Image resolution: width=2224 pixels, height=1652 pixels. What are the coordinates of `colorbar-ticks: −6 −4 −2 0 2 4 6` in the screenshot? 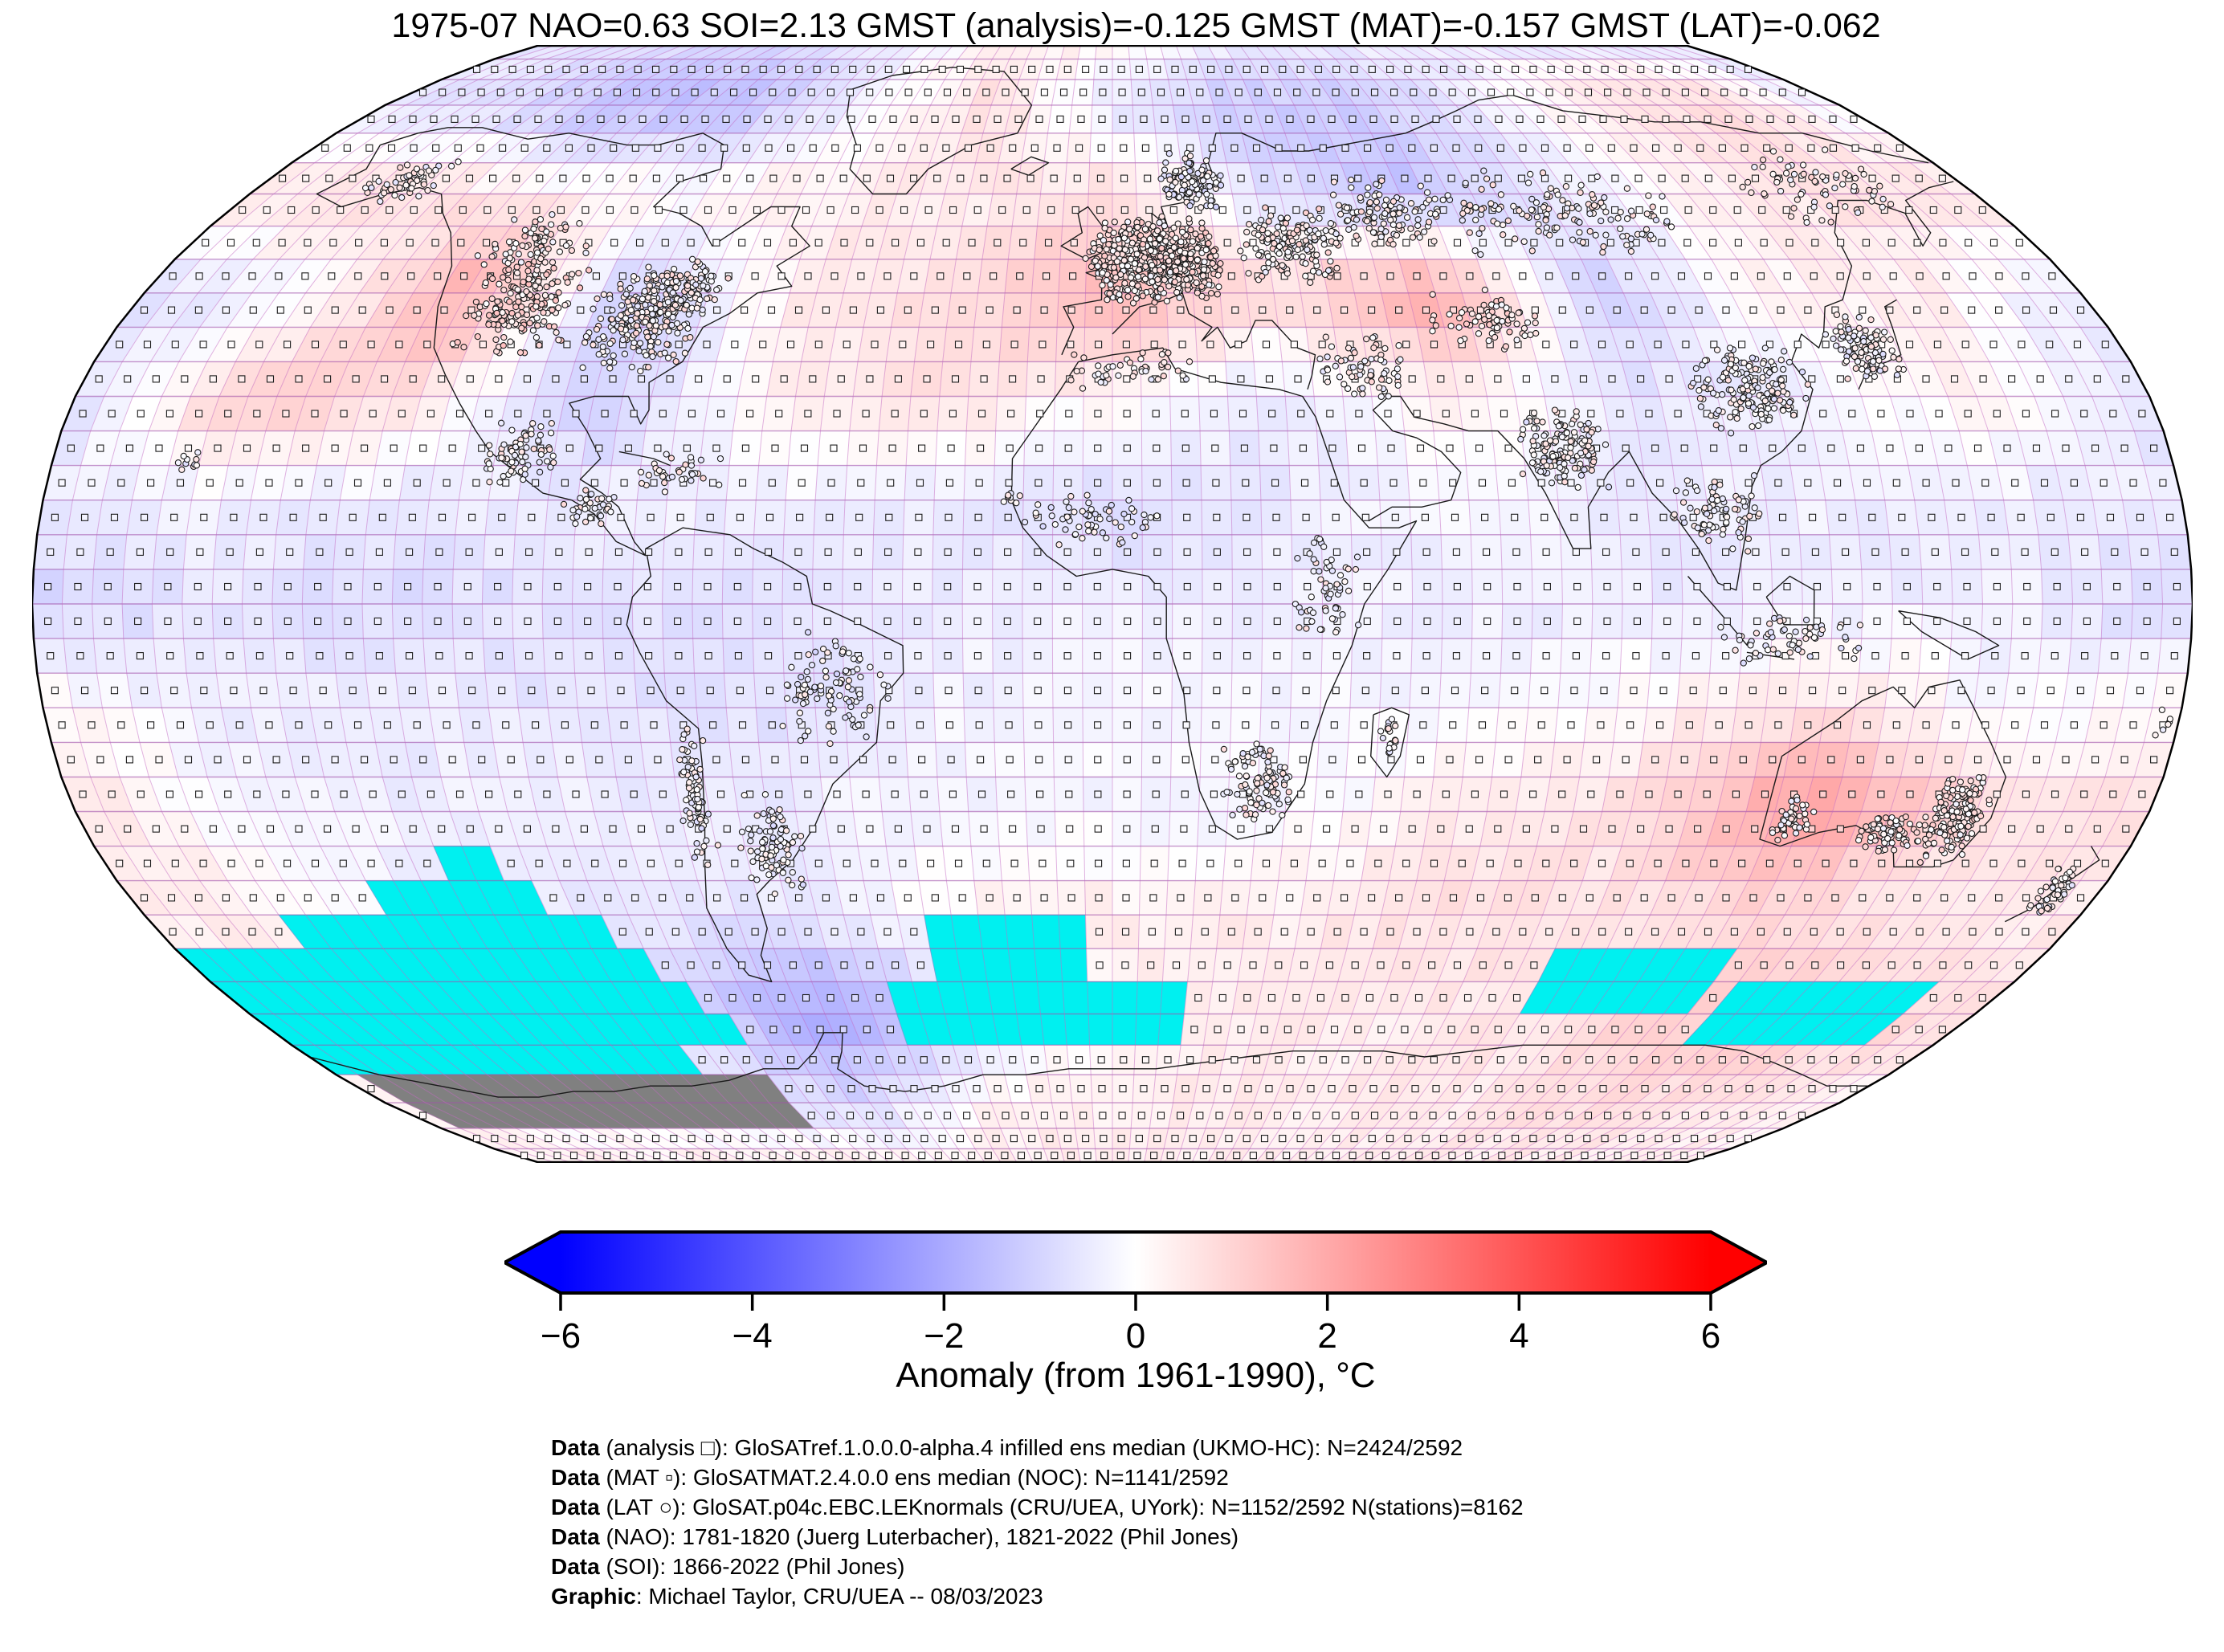 It's located at (1130, 1324).